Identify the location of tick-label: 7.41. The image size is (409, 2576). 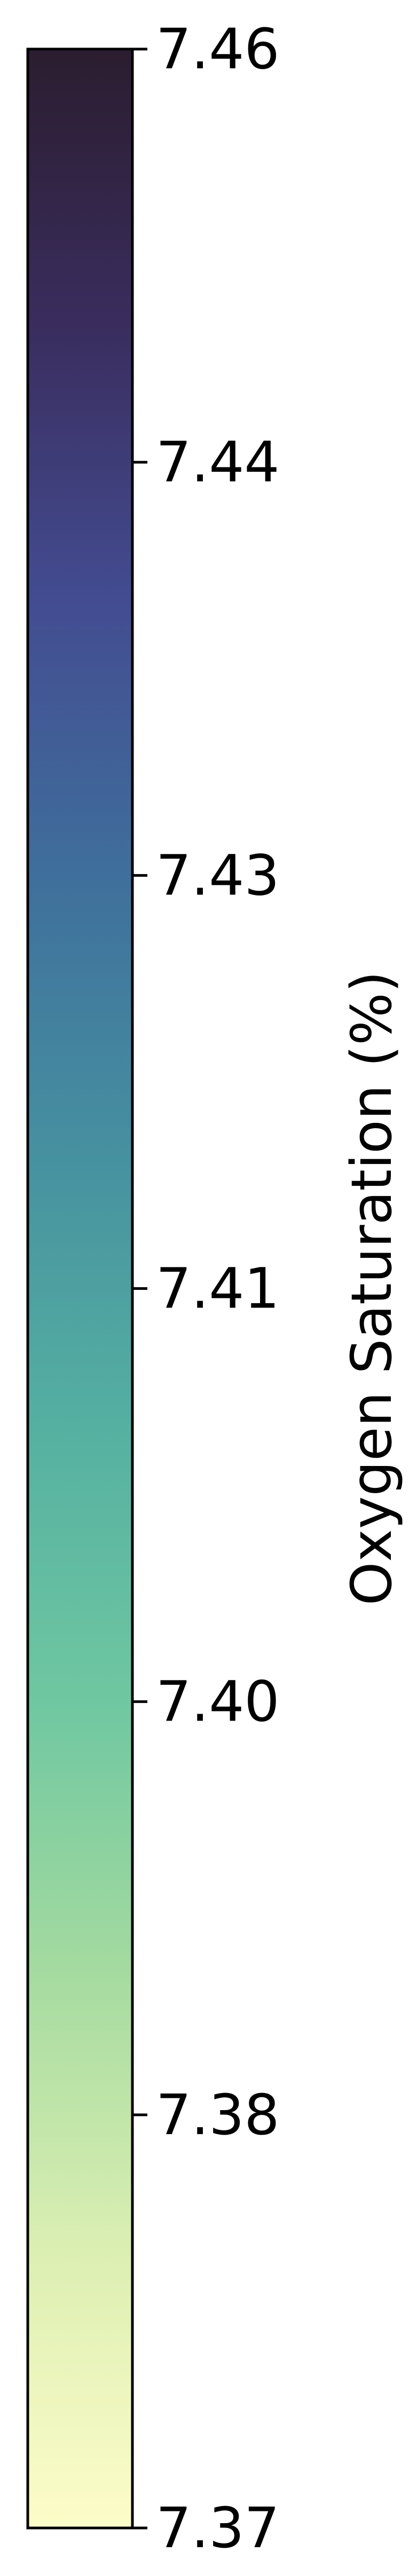
(218, 1288).